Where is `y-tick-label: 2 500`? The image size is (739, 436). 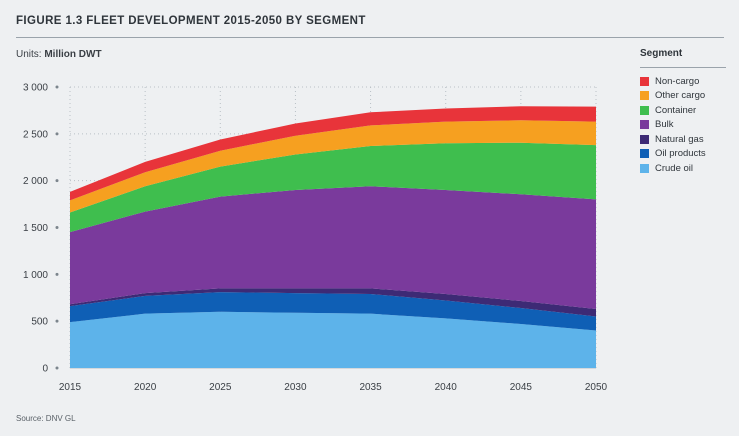 y-tick-label: 2 500 is located at coordinates (35, 134).